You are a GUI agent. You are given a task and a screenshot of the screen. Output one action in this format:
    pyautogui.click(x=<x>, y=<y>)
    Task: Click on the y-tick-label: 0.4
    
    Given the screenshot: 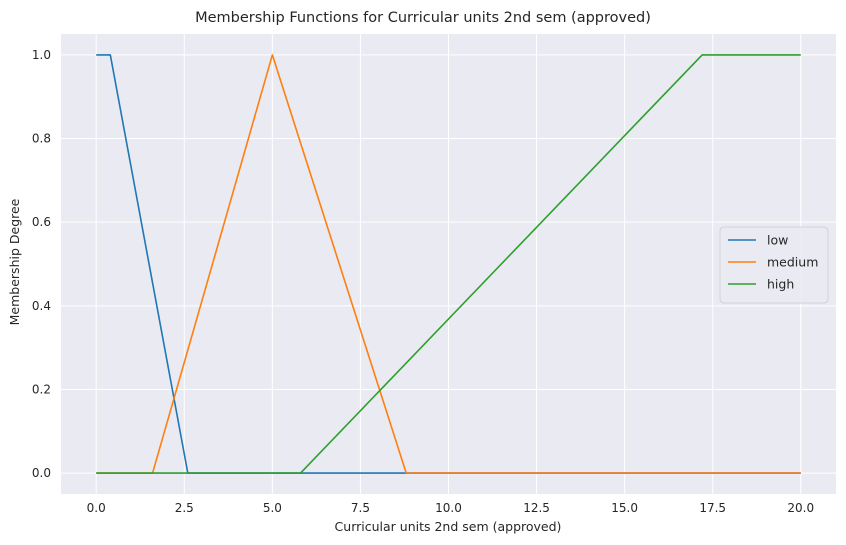 What is the action you would take?
    pyautogui.click(x=41, y=306)
    